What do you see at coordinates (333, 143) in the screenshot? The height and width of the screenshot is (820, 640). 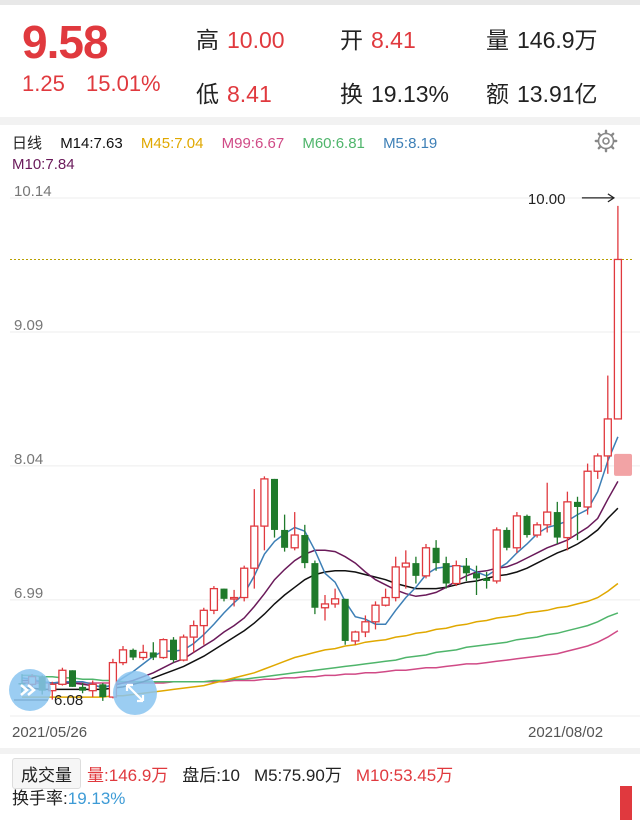 I see `ma-m60: M60:6.81` at bounding box center [333, 143].